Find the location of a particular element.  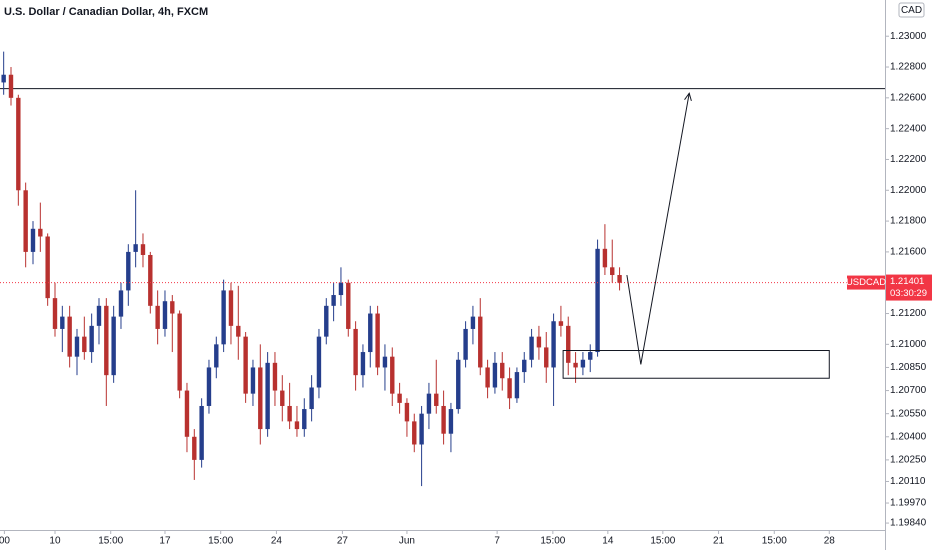

y-tick-label: 1.20700 is located at coordinates (908, 390).